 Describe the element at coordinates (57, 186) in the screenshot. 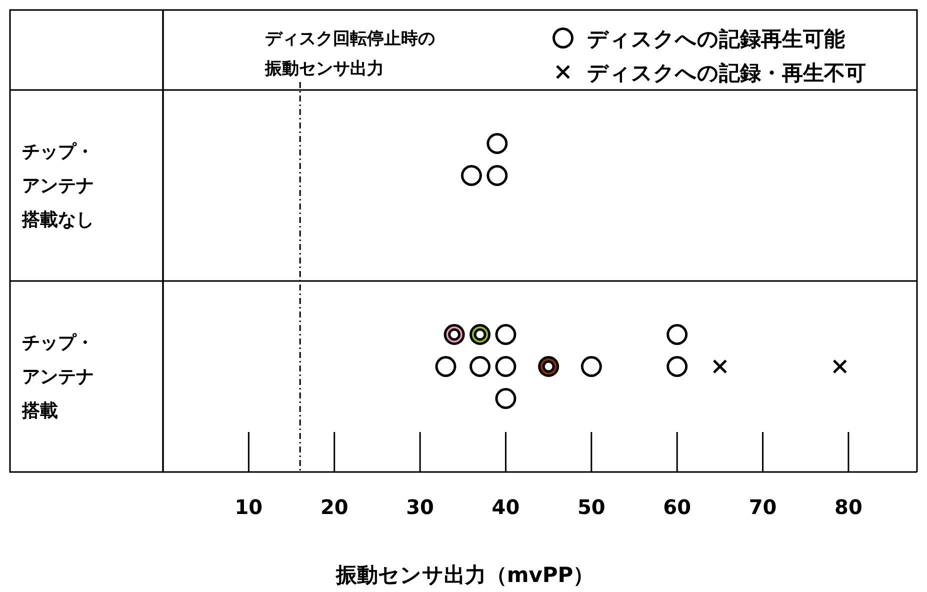

I see `y-tick-label: チップ・アンテナ搭載なし` at that location.